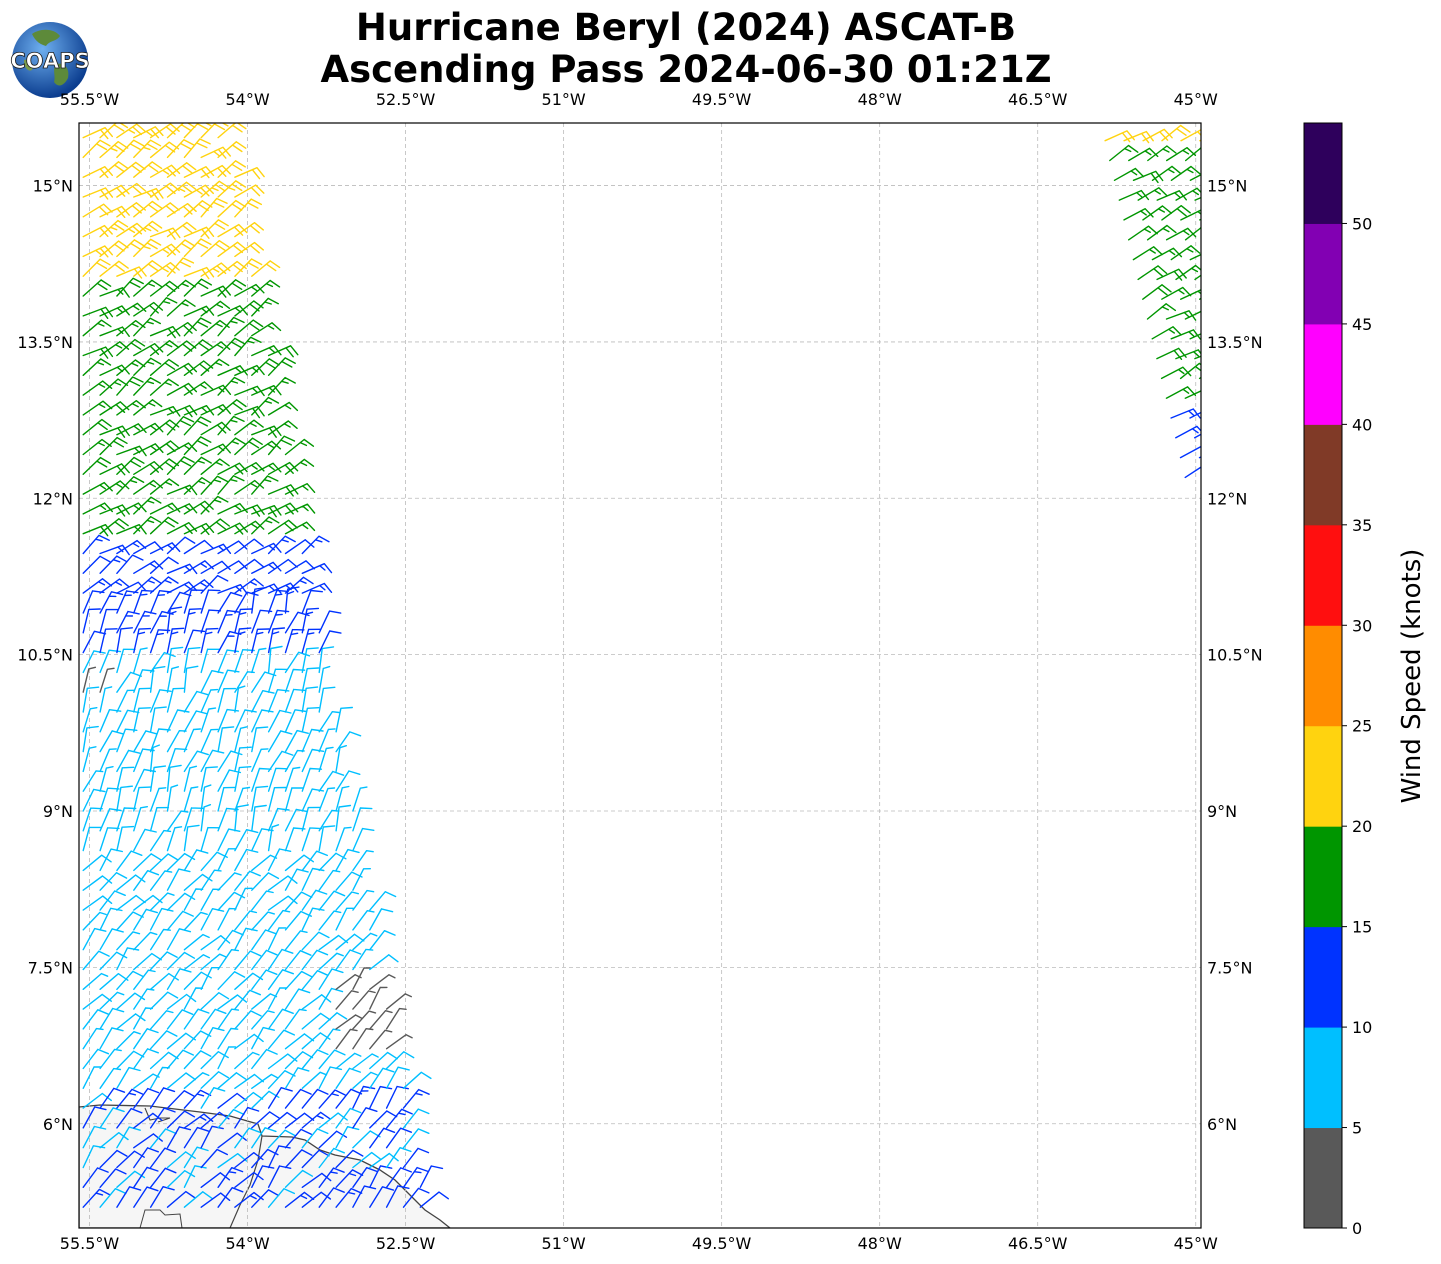 Image resolution: width=1441 pixels, height=1264 pixels. I want to click on lat-tick-label-right: 12°N, so click(1227, 498).